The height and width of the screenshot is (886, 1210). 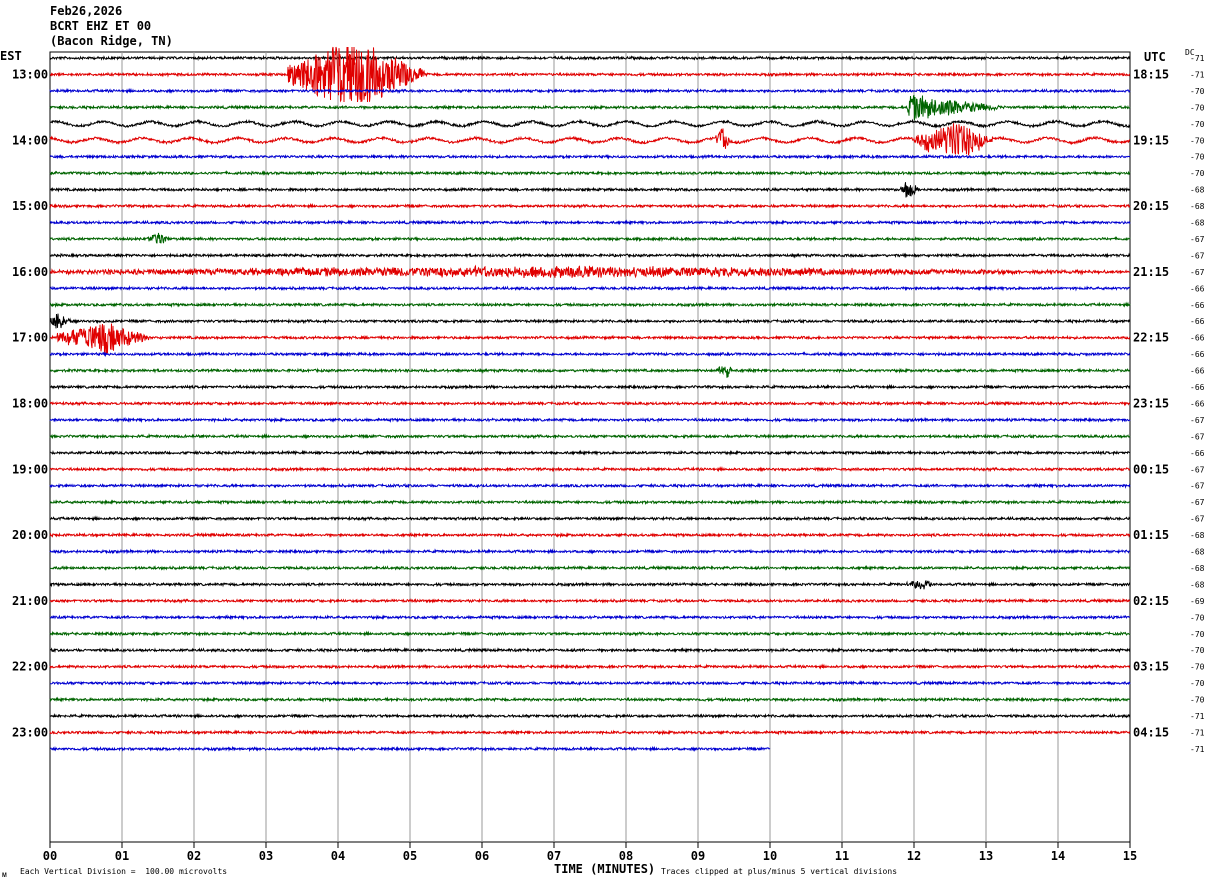 What do you see at coordinates (30, 74) in the screenshot?
I see `hour-label-left: 13:00` at bounding box center [30, 74].